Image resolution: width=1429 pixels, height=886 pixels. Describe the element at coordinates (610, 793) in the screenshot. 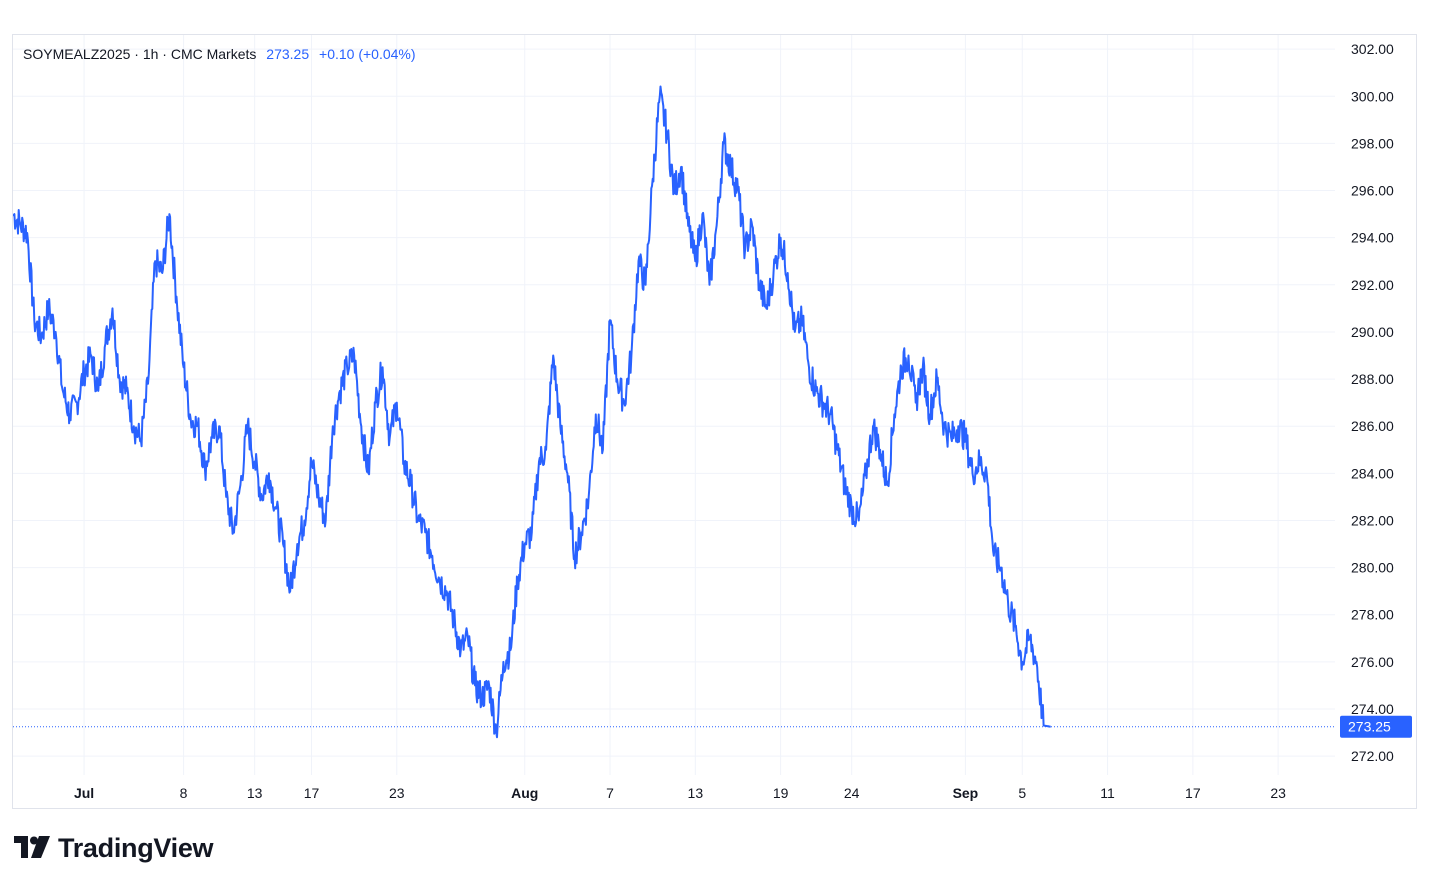

I see `x-tick-label: 7` at that location.